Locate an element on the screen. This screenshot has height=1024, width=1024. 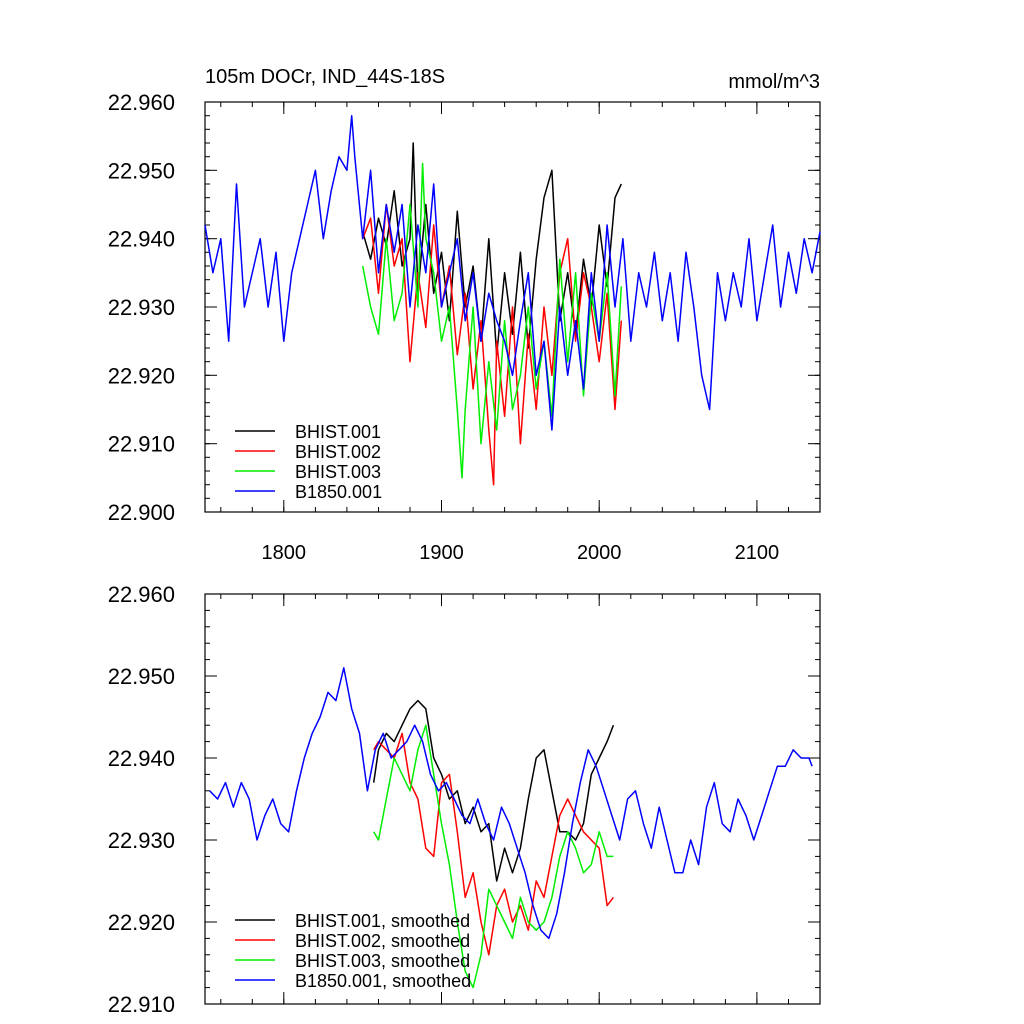
x-tick-label: 1800 is located at coordinates (284, 553).